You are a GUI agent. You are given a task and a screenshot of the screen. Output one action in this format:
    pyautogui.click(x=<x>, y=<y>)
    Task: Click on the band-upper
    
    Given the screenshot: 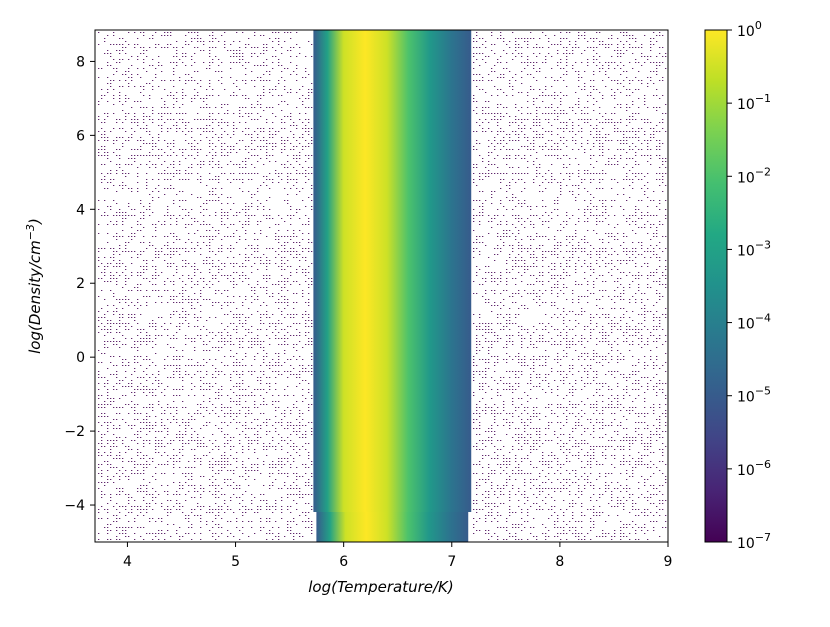 What is the action you would take?
    pyautogui.click(x=392, y=271)
    